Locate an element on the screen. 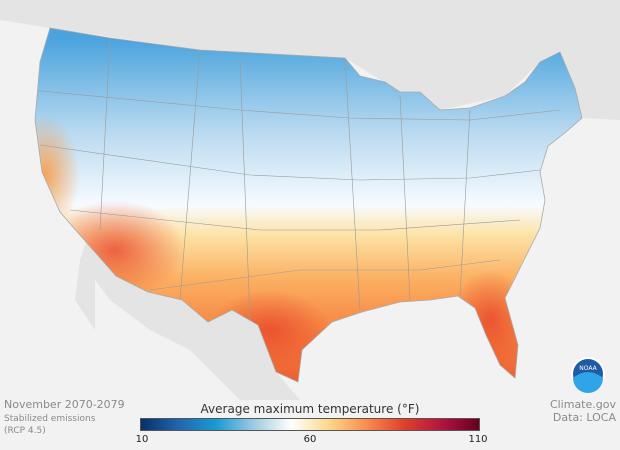 This screenshot has width=620, height=450. legend-title: Average maximum temperature (°F) is located at coordinates (310, 409).